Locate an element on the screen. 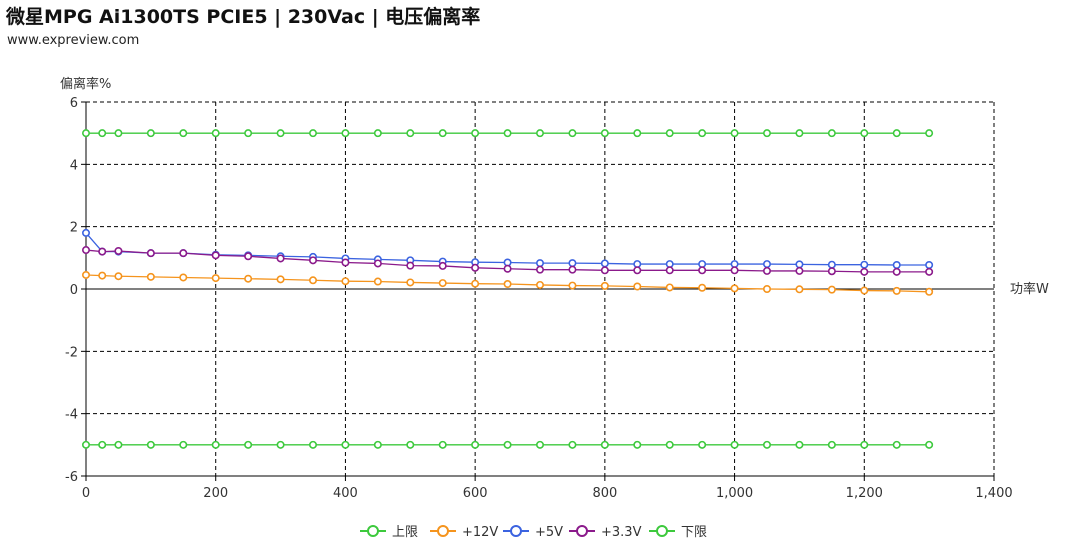 This screenshot has width=1080, height=545. legend-item-0: 上限 is located at coordinates (389, 532).